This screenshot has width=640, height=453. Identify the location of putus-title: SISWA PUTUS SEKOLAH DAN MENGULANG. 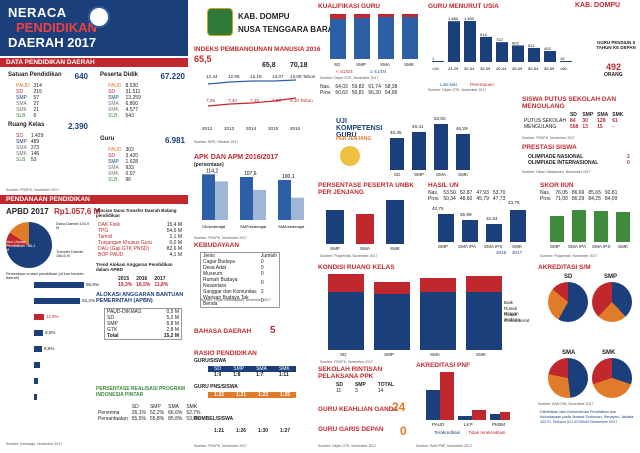
(569, 103).